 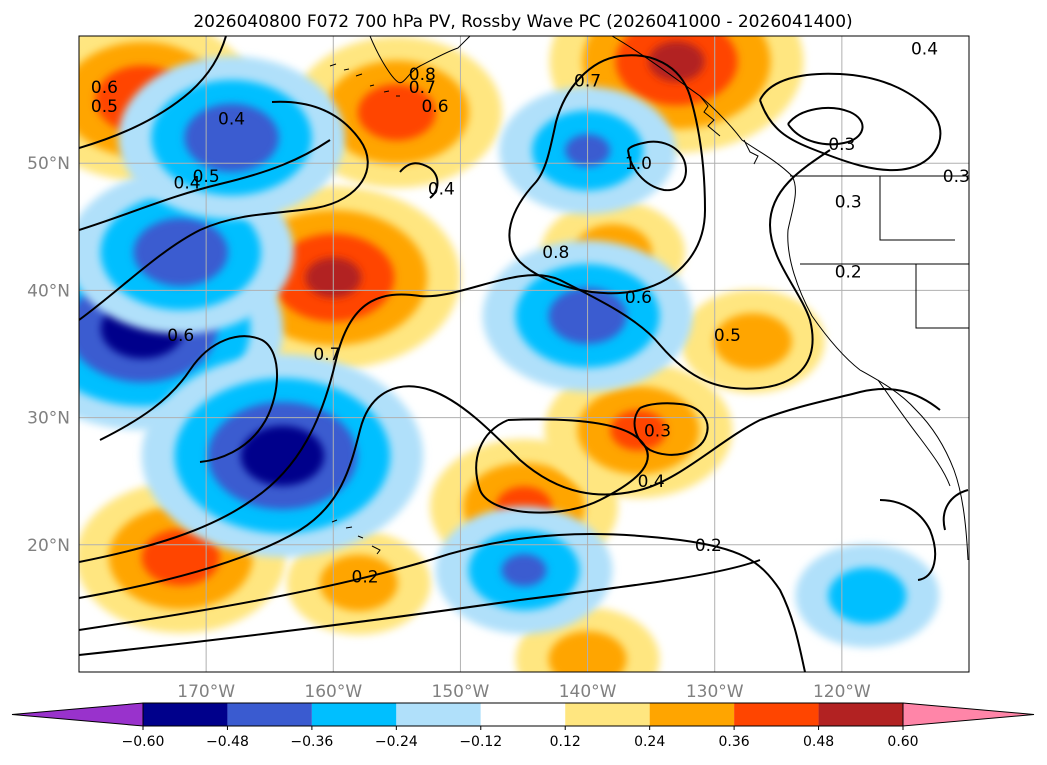 What do you see at coordinates (715, 692) in the screenshot?
I see `longitude-tick-label: 130°W` at bounding box center [715, 692].